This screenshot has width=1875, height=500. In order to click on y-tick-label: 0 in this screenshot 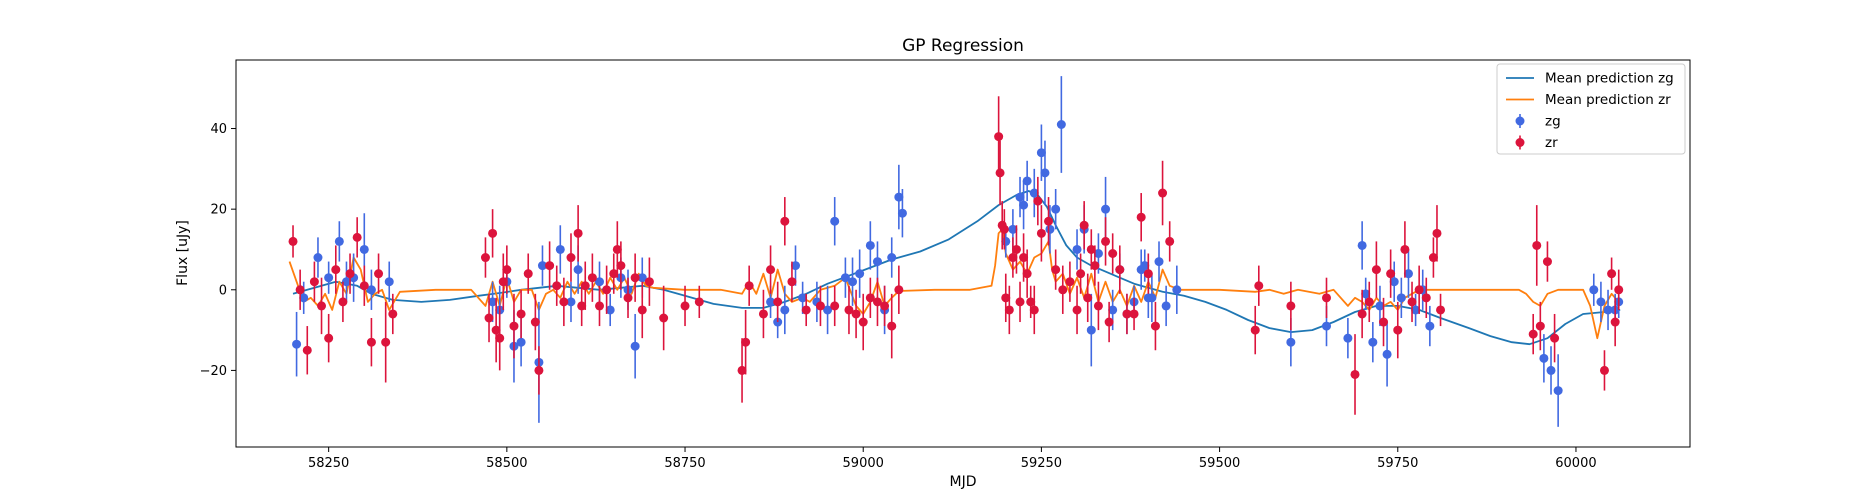, I will do `click(223, 290)`.